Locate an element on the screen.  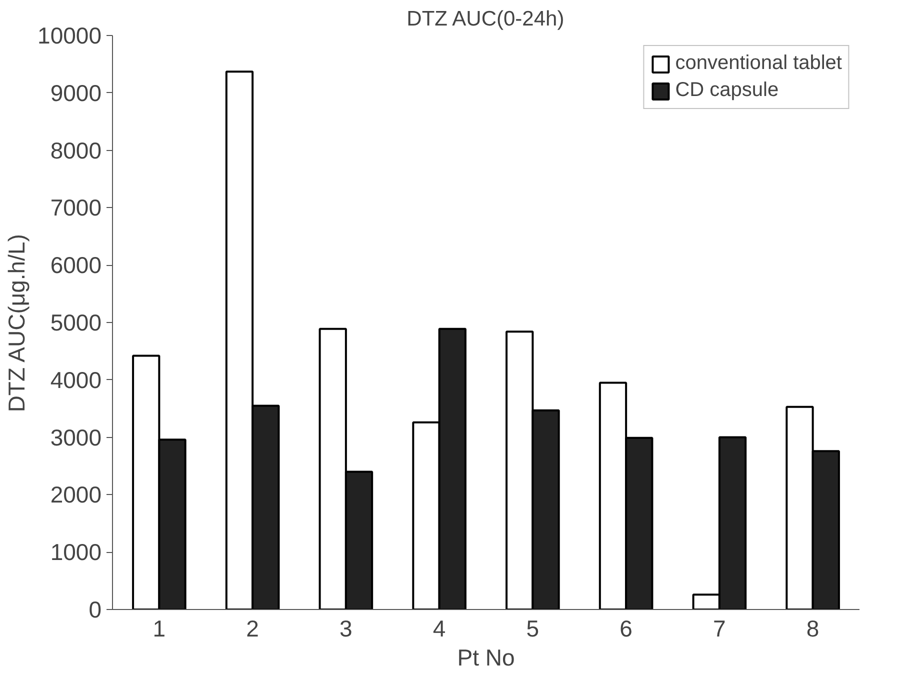
legend-label: CD capsule is located at coordinates (727, 90).